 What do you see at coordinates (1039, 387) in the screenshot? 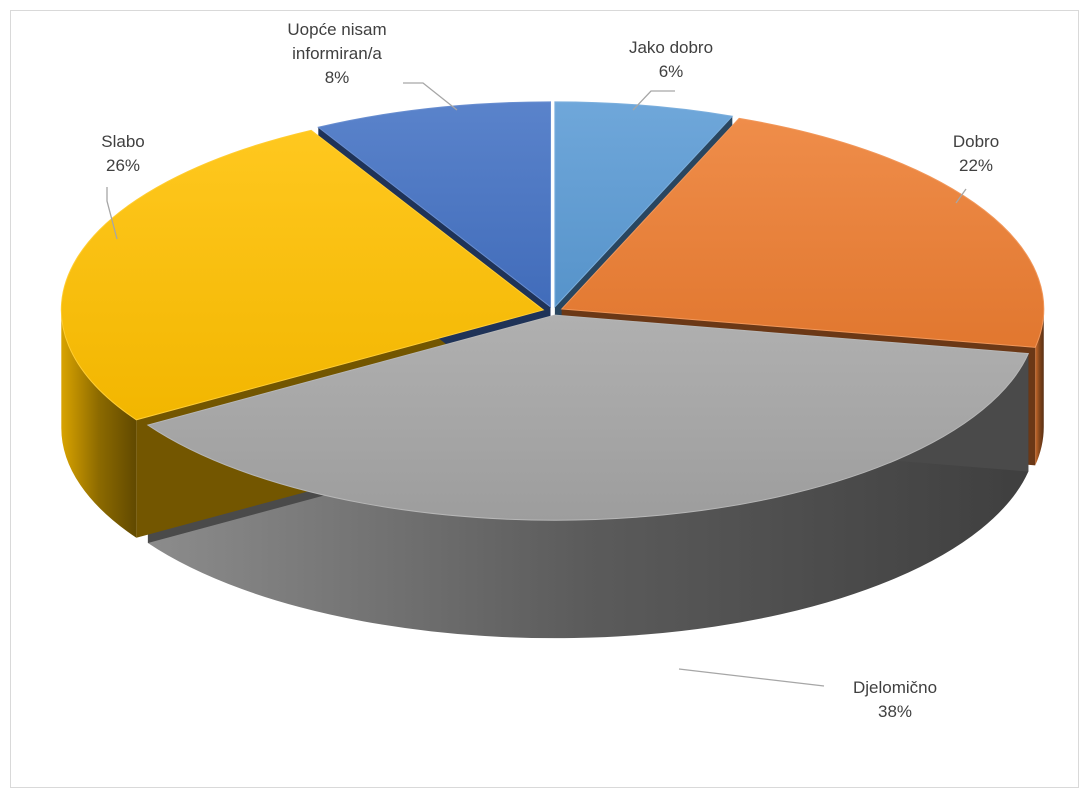
I see `pie-slice-side` at bounding box center [1039, 387].